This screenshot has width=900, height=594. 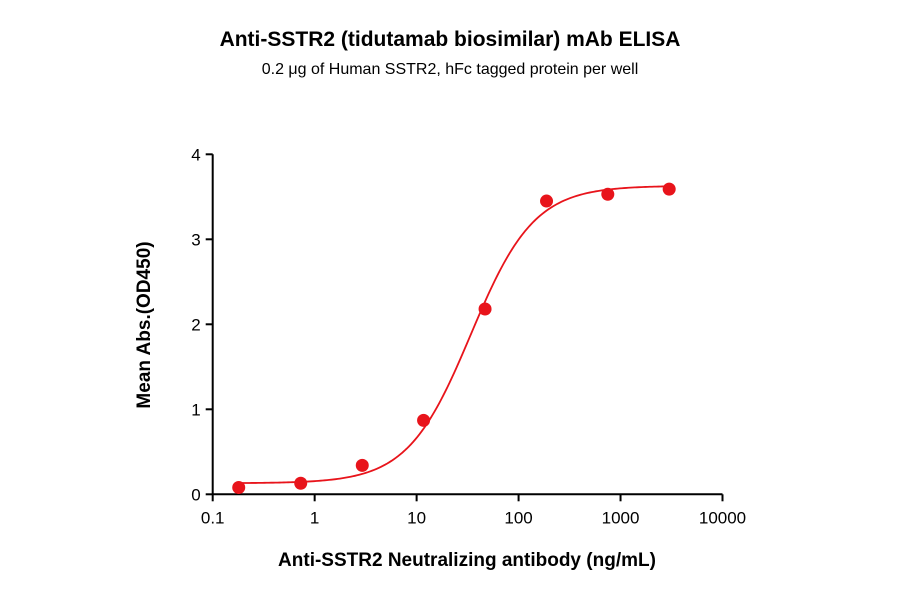 What do you see at coordinates (144, 324) in the screenshot?
I see `y-axis-label: Mean Abs.(OD450)` at bounding box center [144, 324].